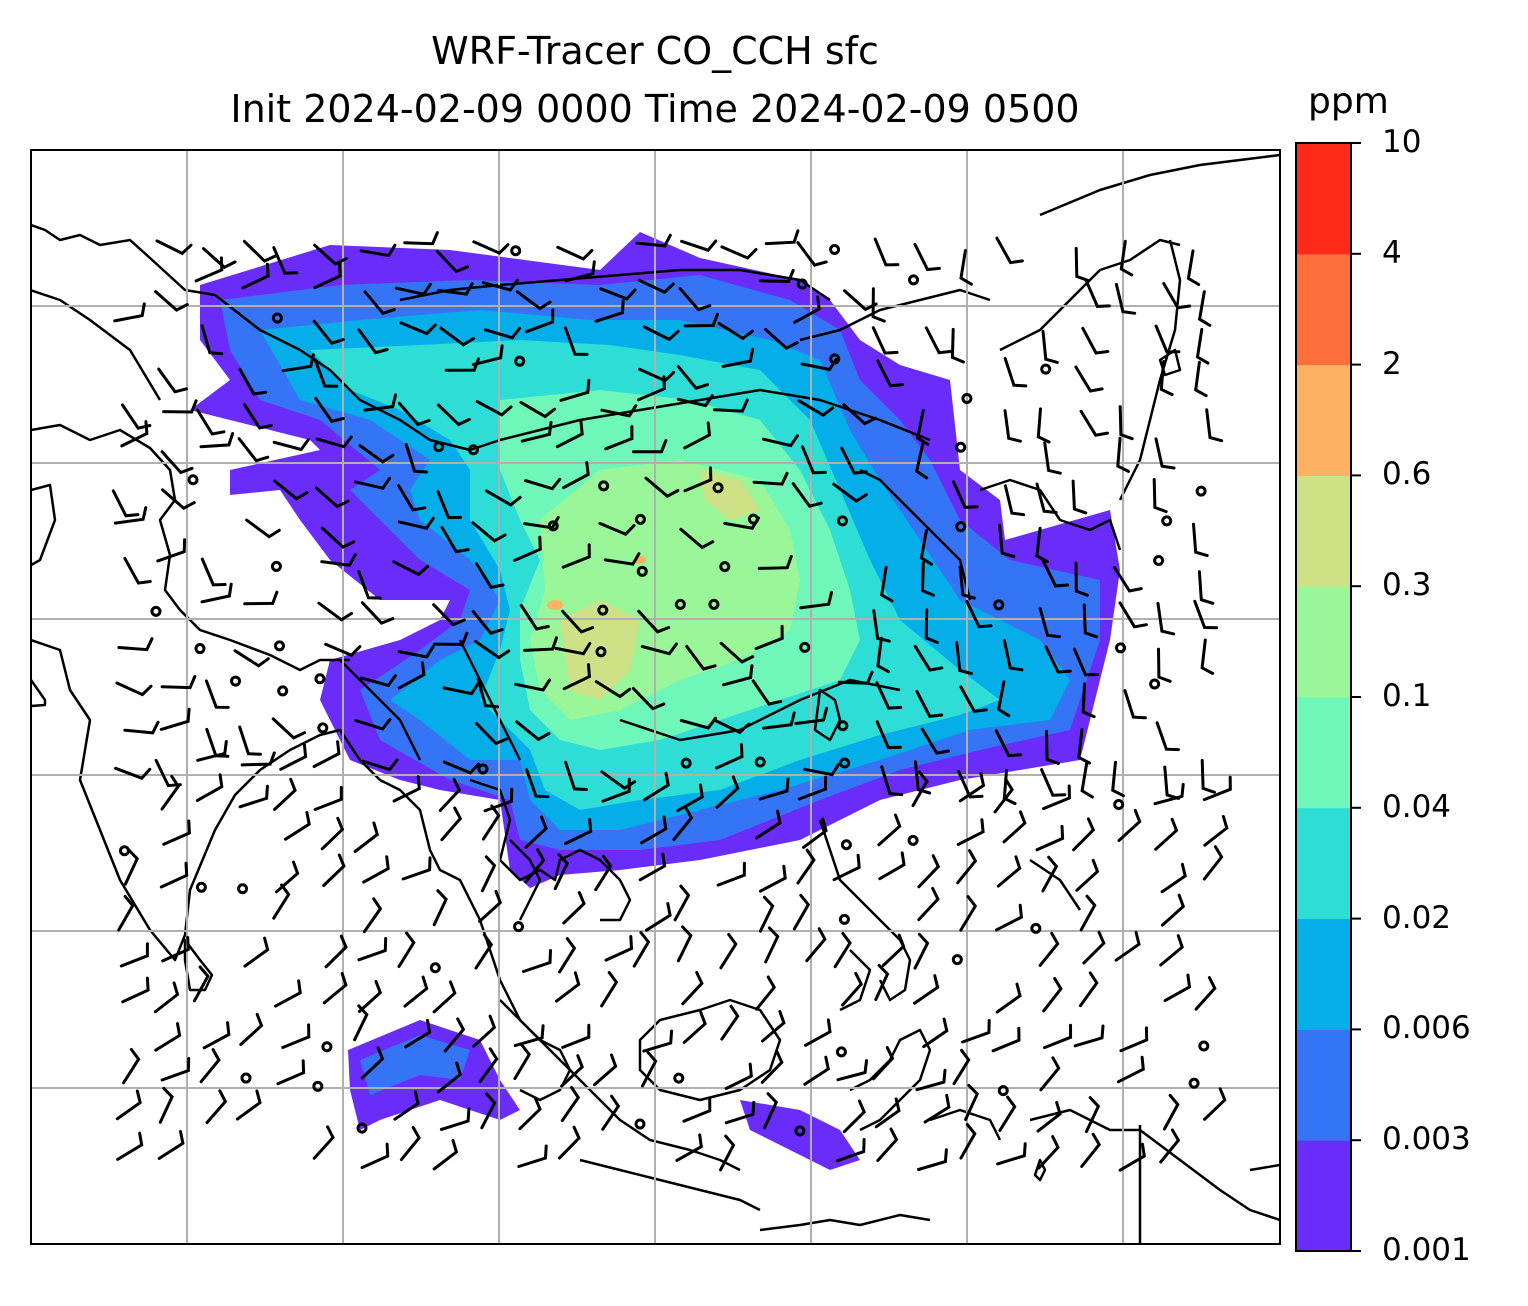 The height and width of the screenshot is (1306, 1528). What do you see at coordinates (1417, 917) in the screenshot?
I see `colorbar-tick-label: 0.02` at bounding box center [1417, 917].